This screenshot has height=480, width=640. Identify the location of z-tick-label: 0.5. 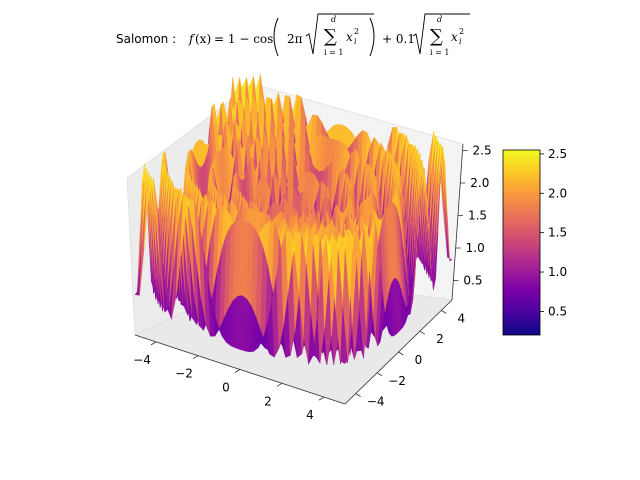
(472, 281).